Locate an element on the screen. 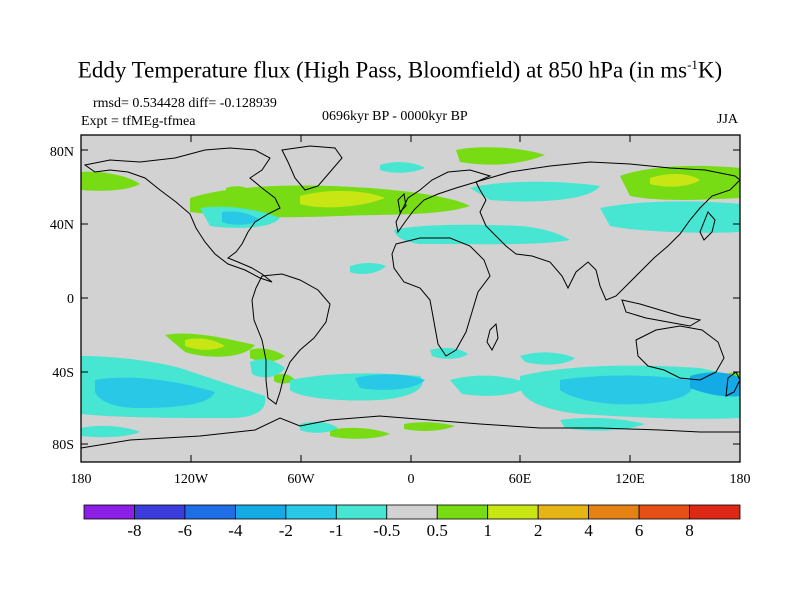 The image size is (800, 600). colorbar is located at coordinates (412, 512).